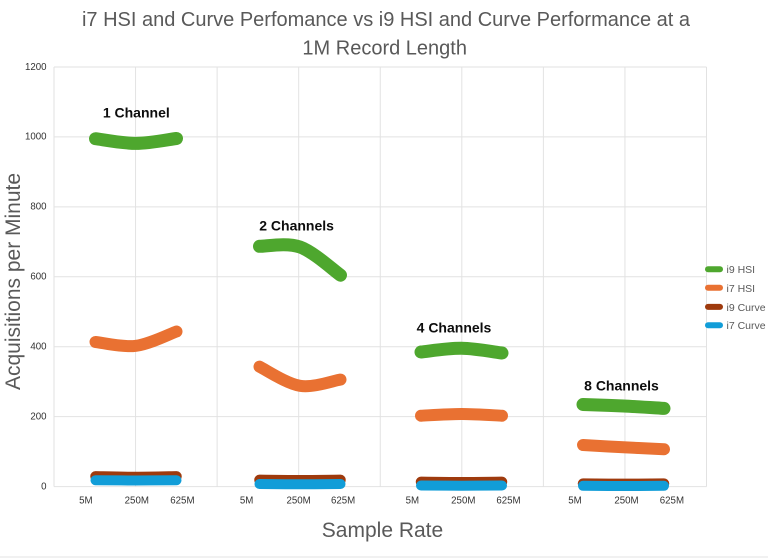 The height and width of the screenshot is (558, 768). What do you see at coordinates (746, 326) in the screenshot?
I see `svg-text: i7 Curve` at bounding box center [746, 326].